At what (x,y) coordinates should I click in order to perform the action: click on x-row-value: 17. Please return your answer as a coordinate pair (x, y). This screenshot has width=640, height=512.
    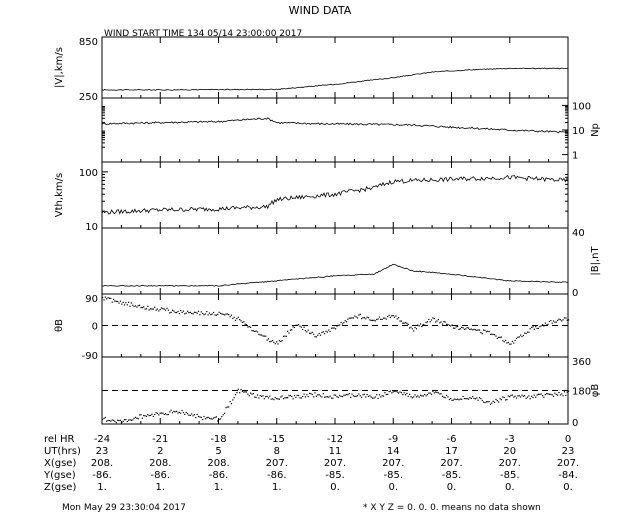
    Looking at the image, I should click on (451, 451).